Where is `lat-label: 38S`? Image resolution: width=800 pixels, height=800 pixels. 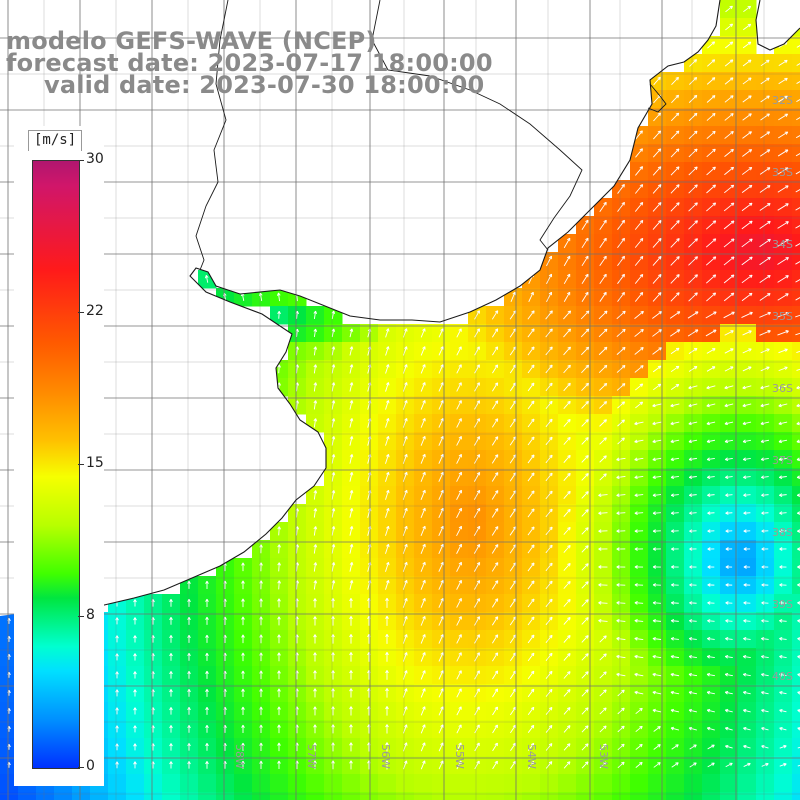
lat-label: 38S is located at coordinates (782, 532).